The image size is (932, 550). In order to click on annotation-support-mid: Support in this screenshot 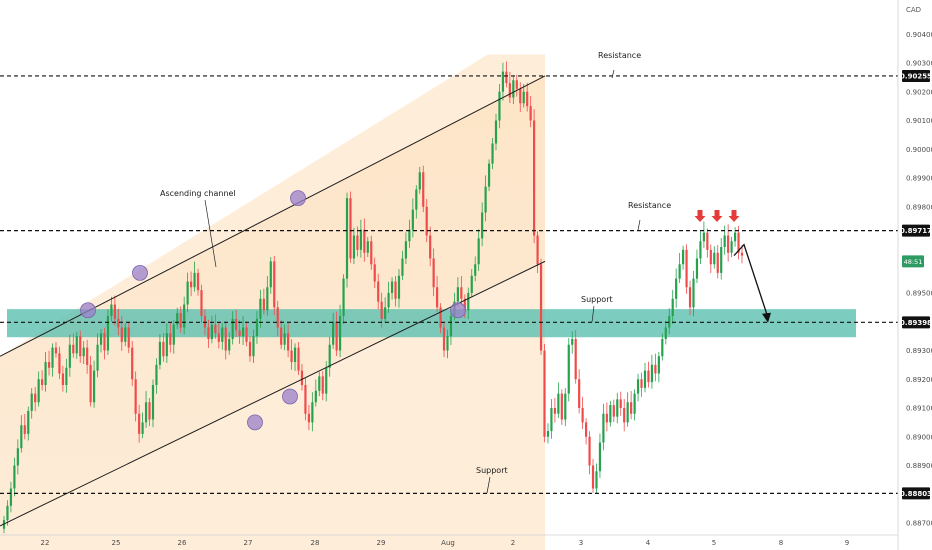, I will do `click(597, 309)`.